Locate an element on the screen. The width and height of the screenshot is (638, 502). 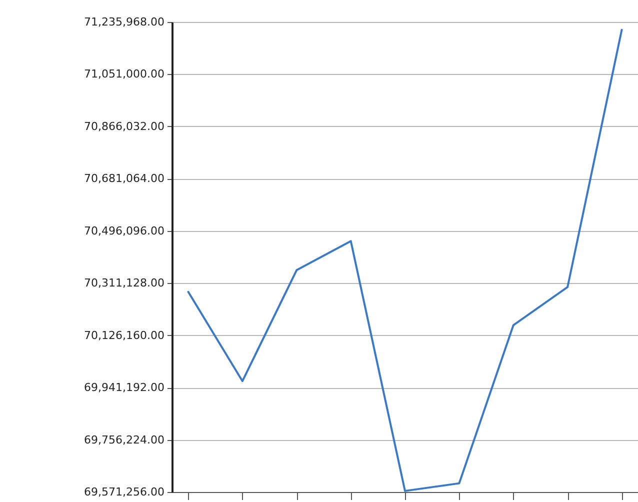
y-tick-label: 71,235,968.00 is located at coordinates (124, 22).